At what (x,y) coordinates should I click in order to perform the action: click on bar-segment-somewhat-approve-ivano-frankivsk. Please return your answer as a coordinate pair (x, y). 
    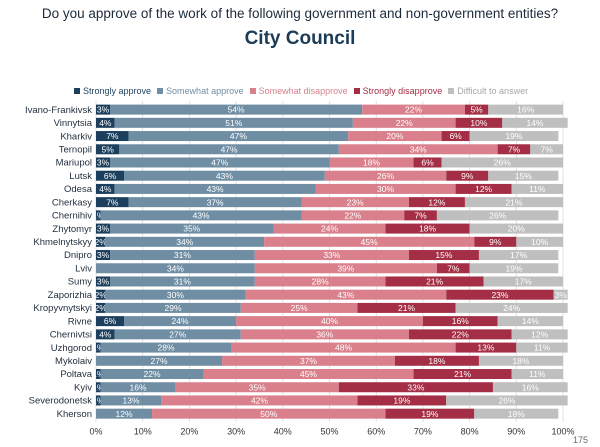
    Looking at the image, I should click on (236, 109).